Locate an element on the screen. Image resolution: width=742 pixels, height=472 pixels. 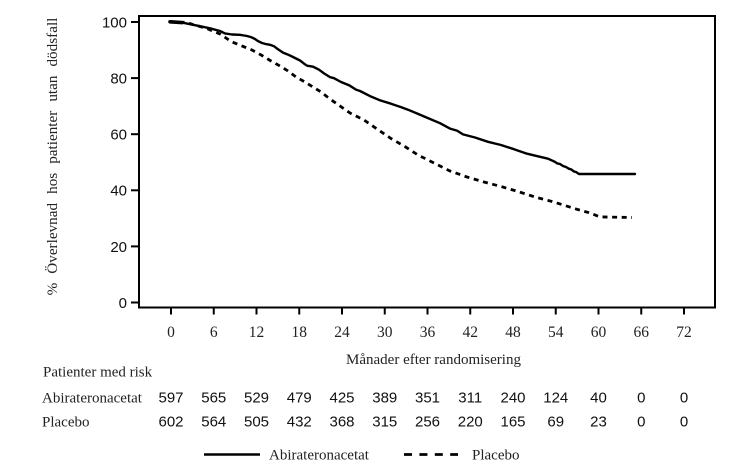
svg-text: 36 is located at coordinates (428, 332).